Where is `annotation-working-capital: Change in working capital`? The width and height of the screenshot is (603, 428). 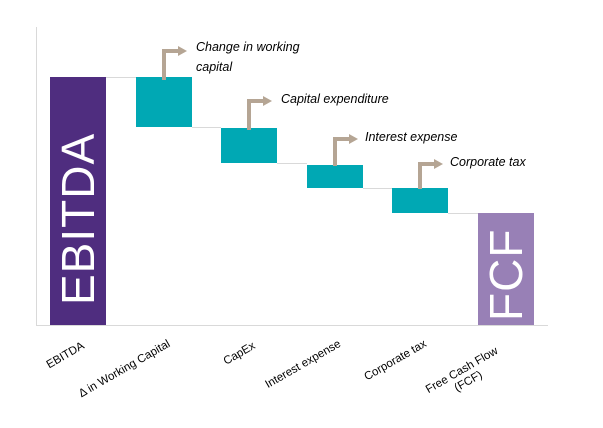
annotation-working-capital: Change in working capital is located at coordinates (248, 57).